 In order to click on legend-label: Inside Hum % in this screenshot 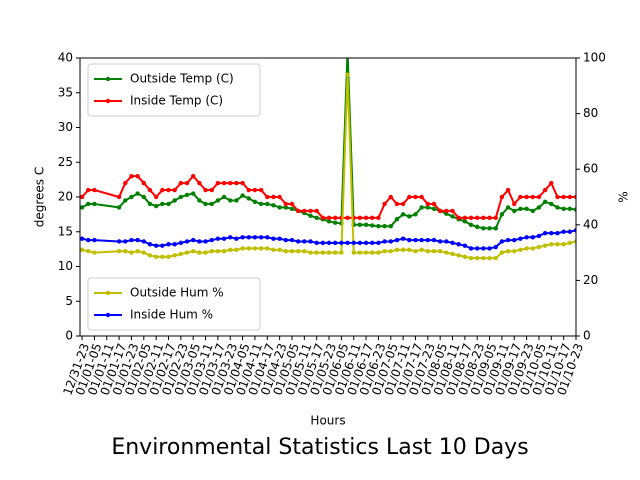, I will do `click(171, 315)`.